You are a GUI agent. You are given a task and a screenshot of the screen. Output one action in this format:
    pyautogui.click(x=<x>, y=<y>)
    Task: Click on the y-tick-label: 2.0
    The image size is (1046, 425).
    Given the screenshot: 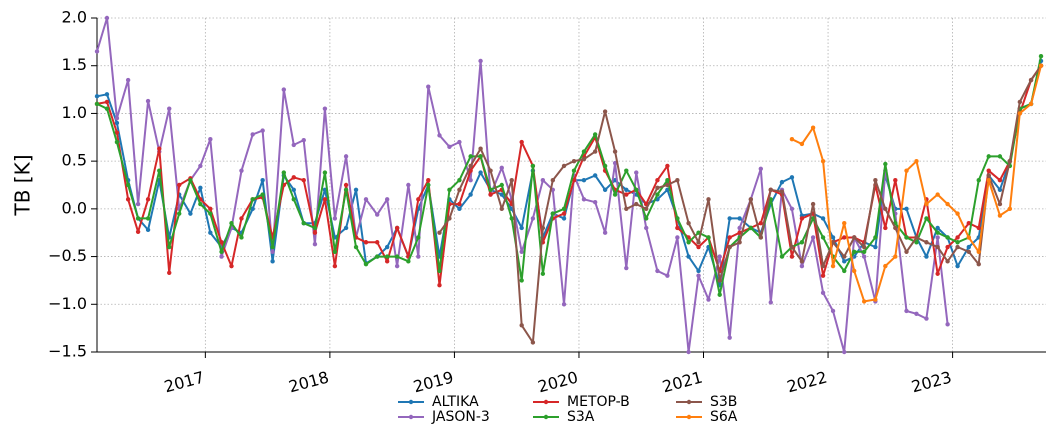 What is the action you would take?
    pyautogui.click(x=74, y=17)
    